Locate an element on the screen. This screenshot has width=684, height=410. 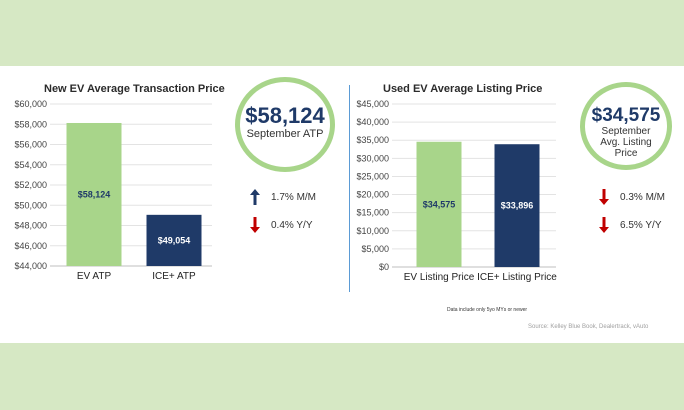
right-chart-y-tick-label: $35,000 is located at coordinates (372, 140).